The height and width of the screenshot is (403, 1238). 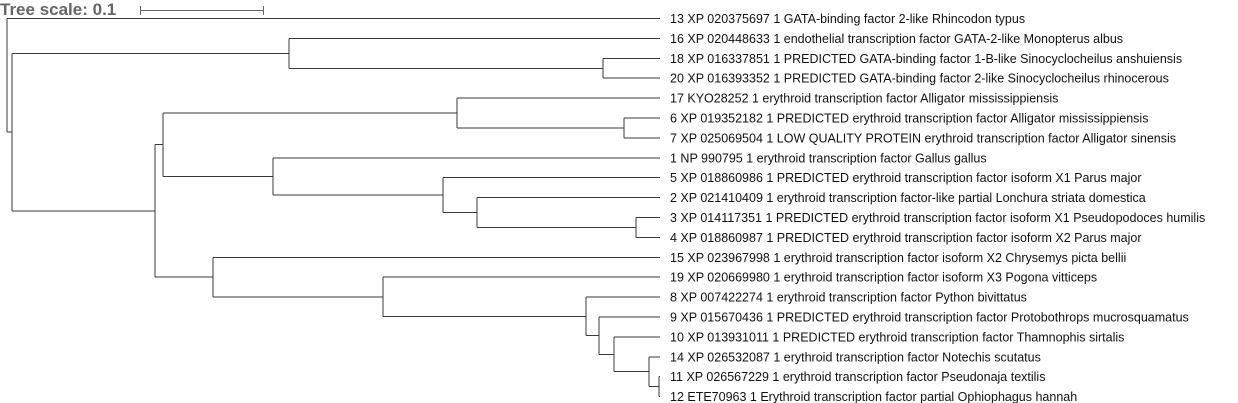 What do you see at coordinates (58, 9) in the screenshot?
I see `tree-scale-label: Tree scale: 0.1` at bounding box center [58, 9].